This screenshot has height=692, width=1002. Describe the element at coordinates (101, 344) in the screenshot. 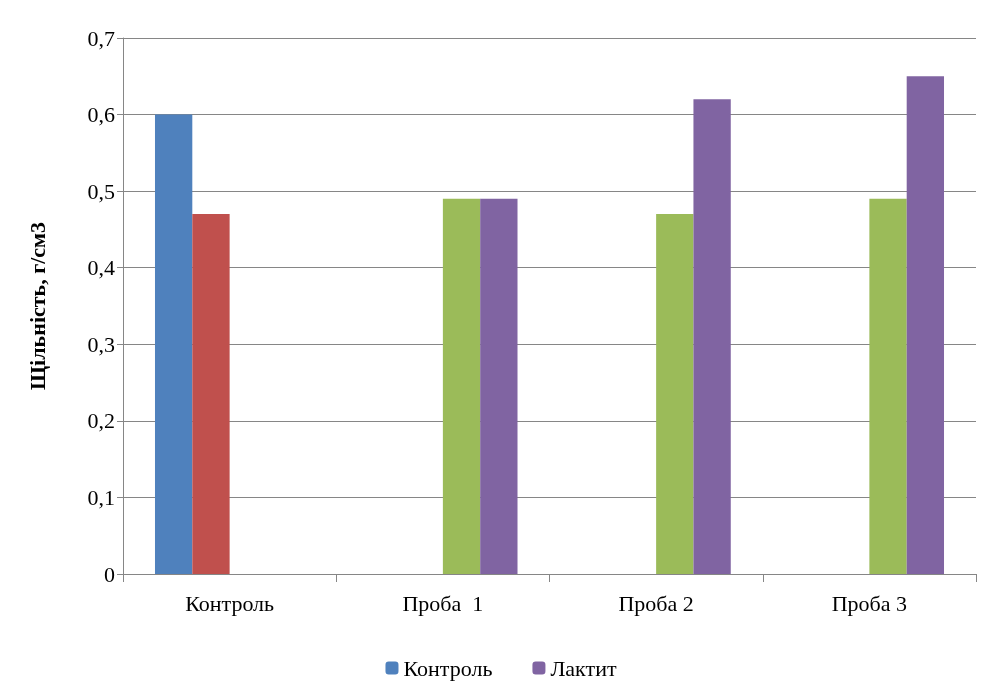

I see `y-tick-label: 0,3` at that location.